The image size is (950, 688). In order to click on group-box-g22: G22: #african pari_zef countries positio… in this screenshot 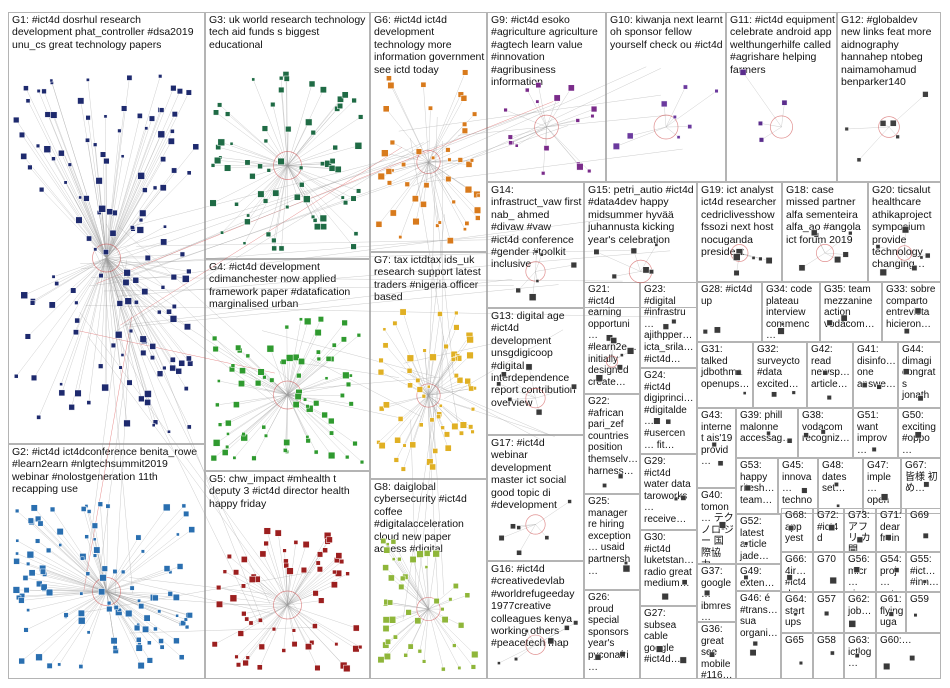, I will do `click(612, 444)`.